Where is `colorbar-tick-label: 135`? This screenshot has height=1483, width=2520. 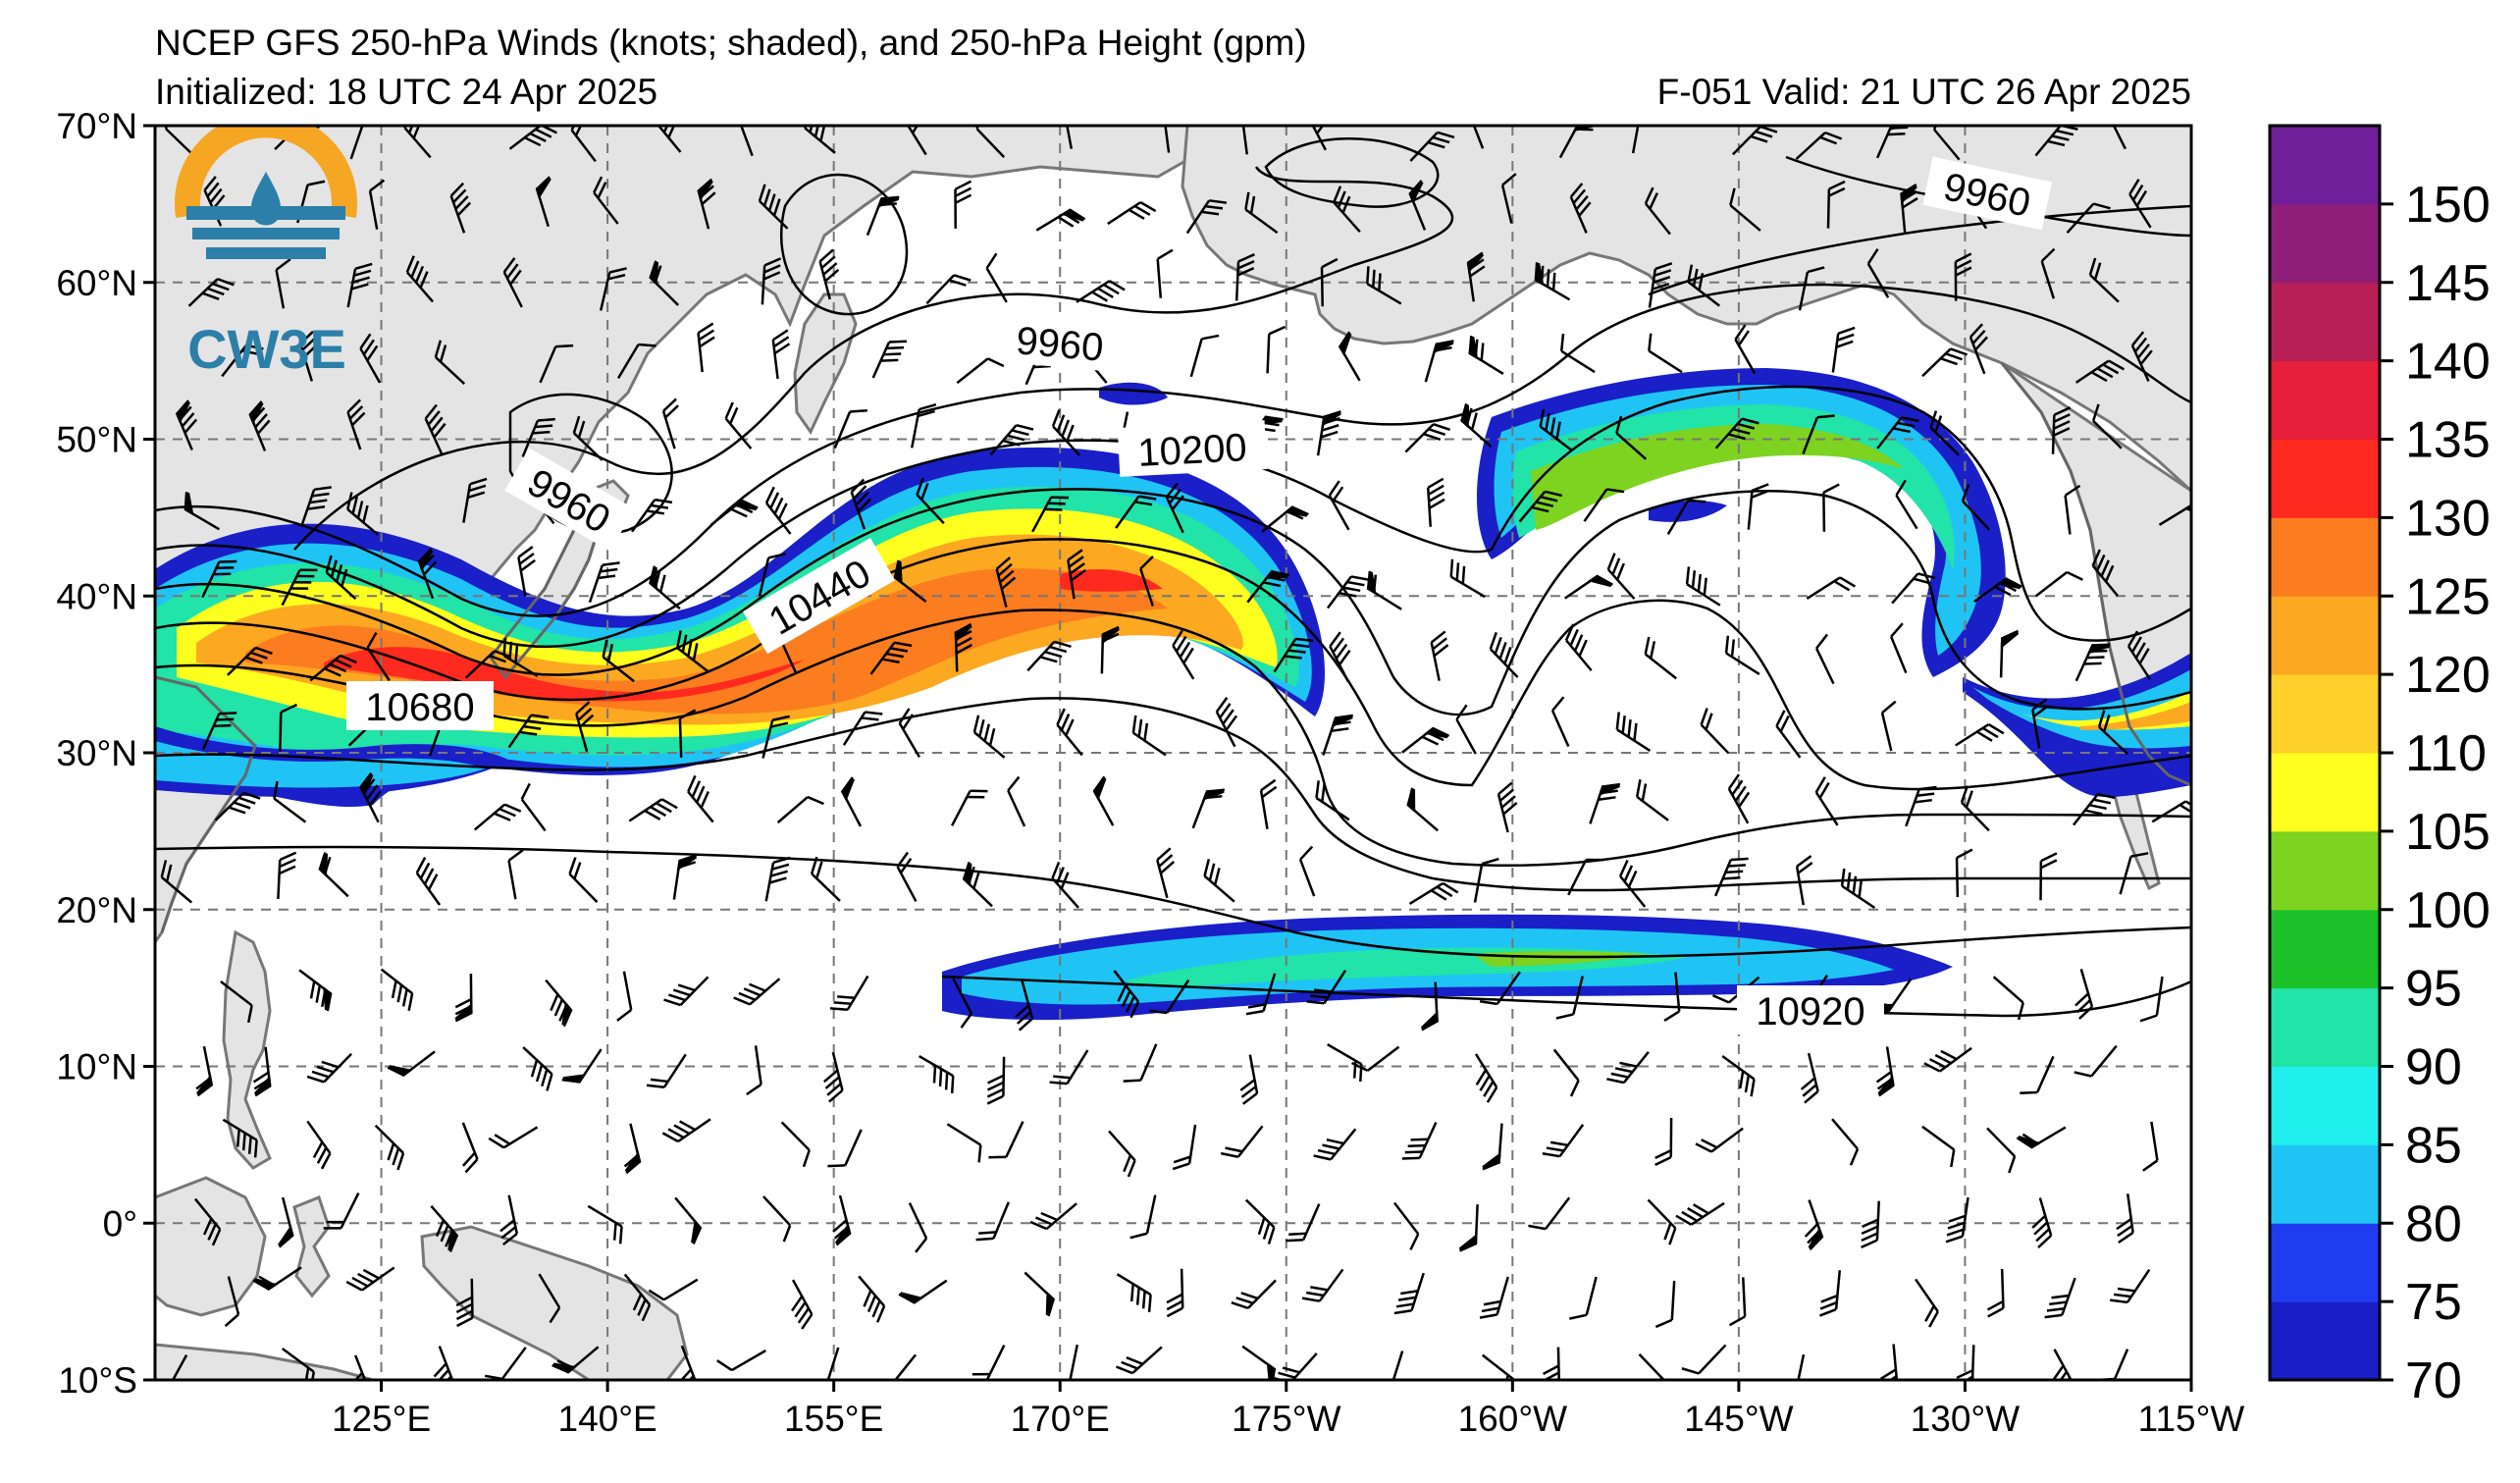 colorbar-tick-label: 135 is located at coordinates (2448, 441).